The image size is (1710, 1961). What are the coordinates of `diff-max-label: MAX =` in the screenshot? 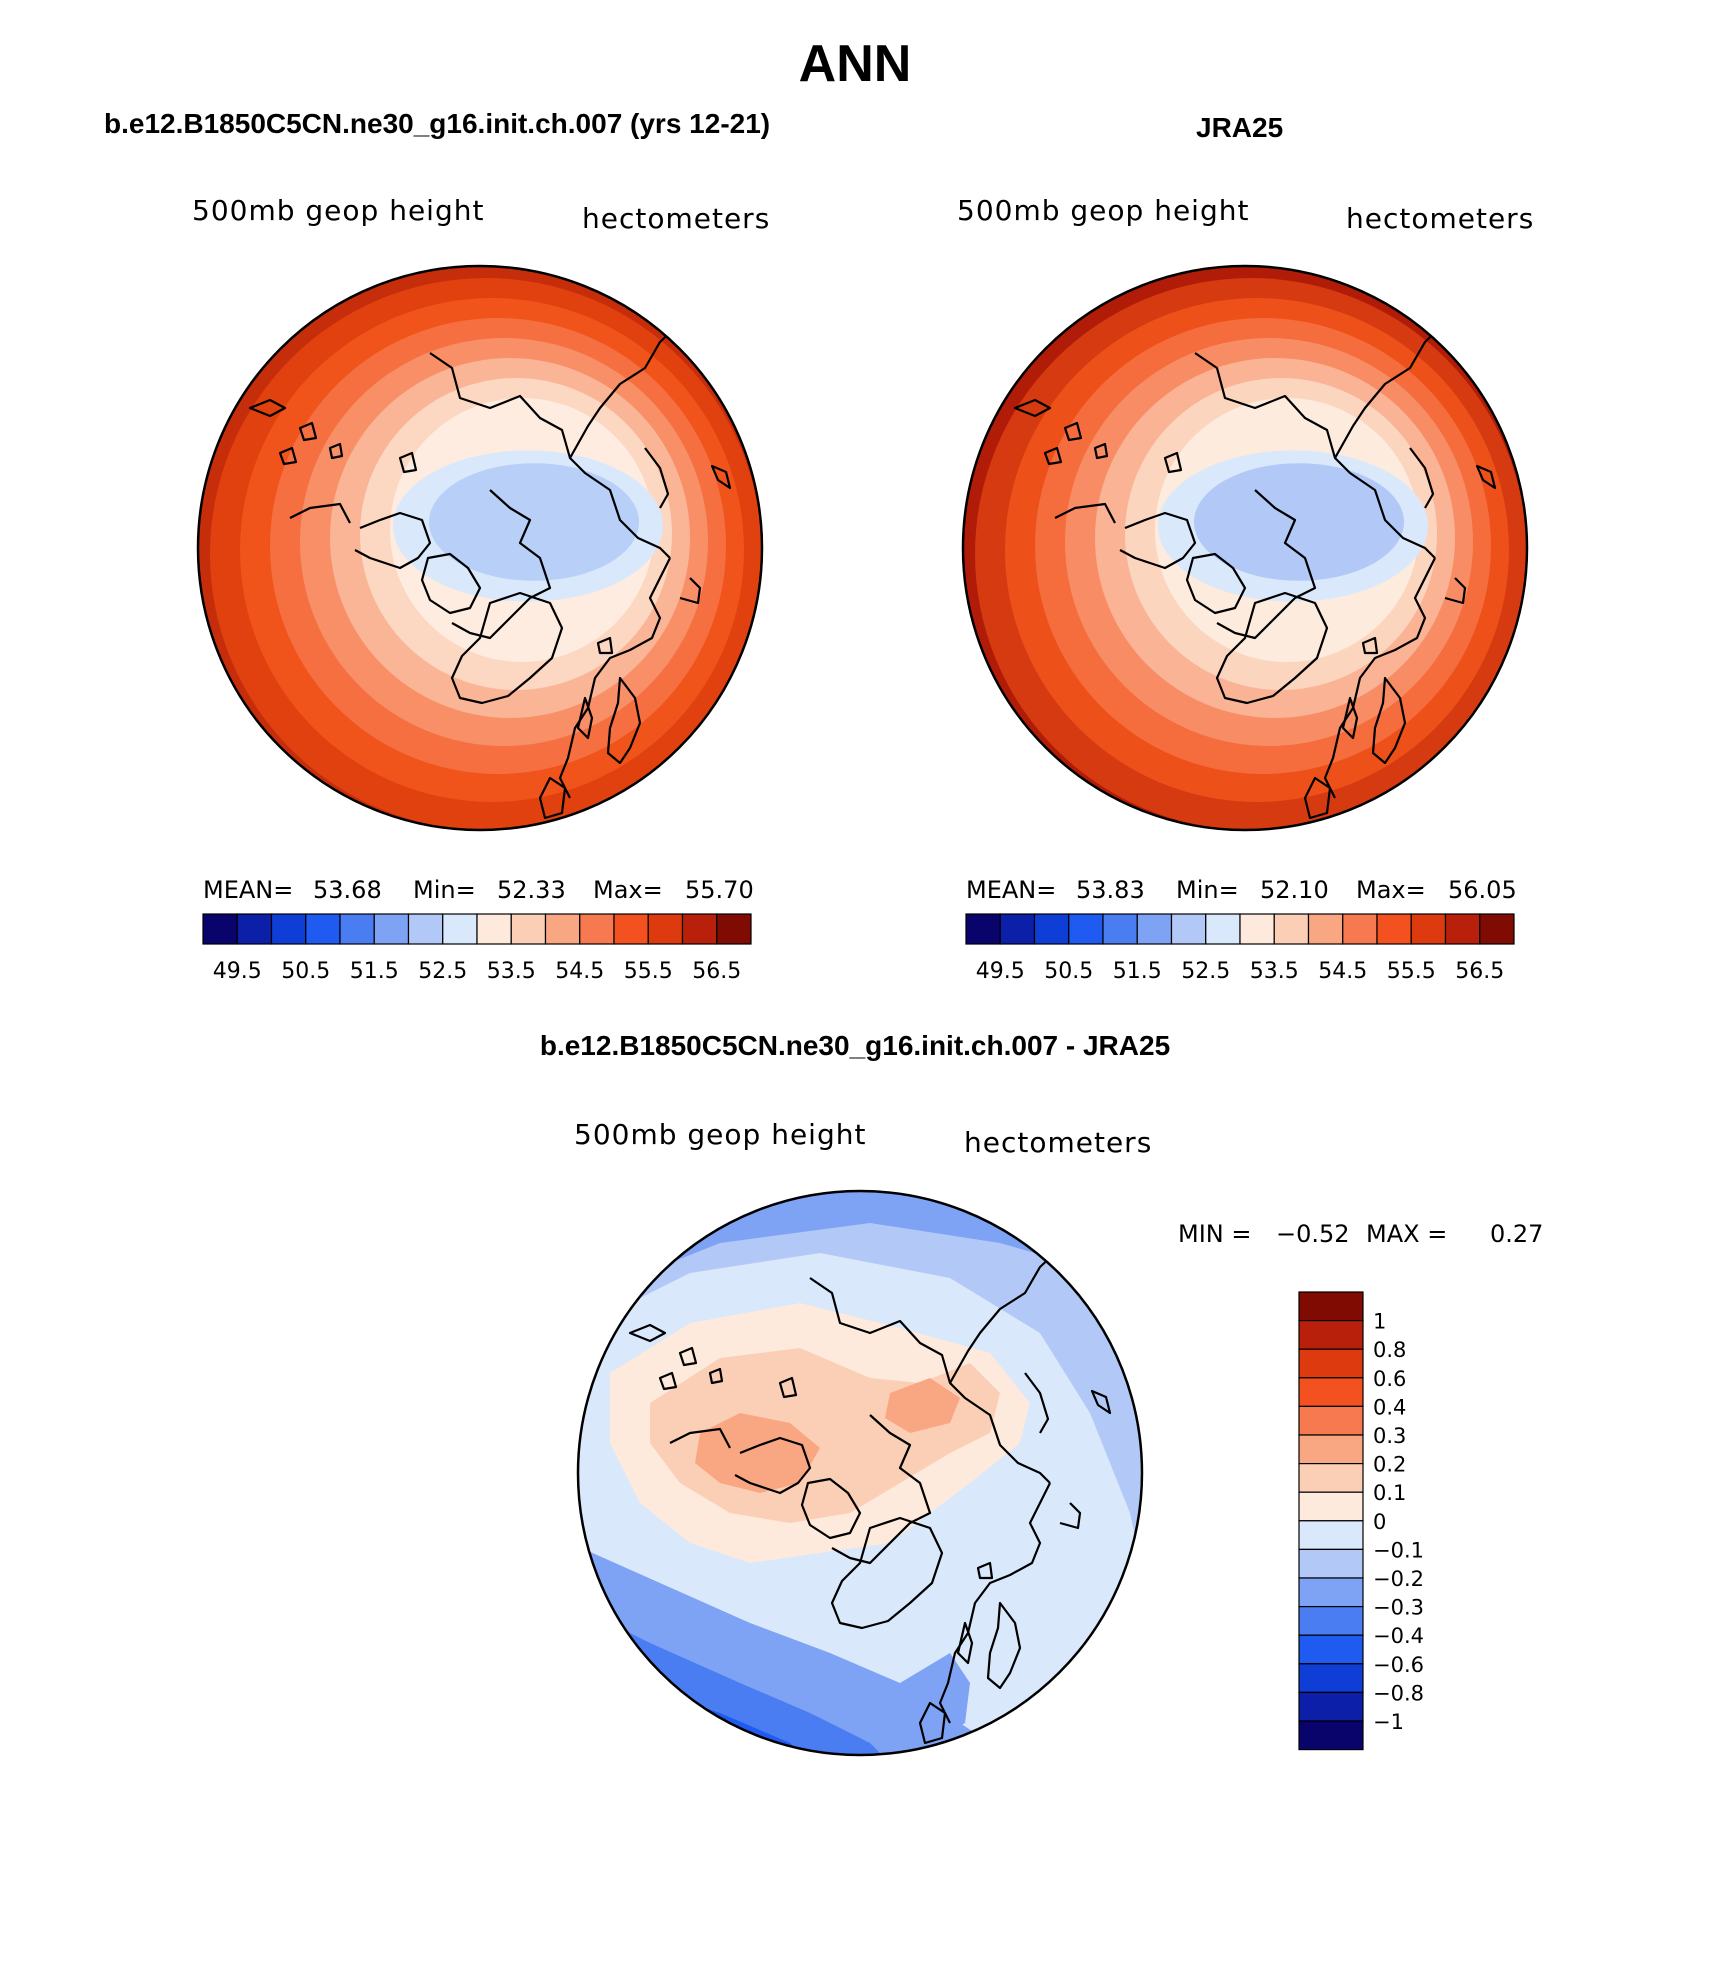 It's located at (1406, 1234).